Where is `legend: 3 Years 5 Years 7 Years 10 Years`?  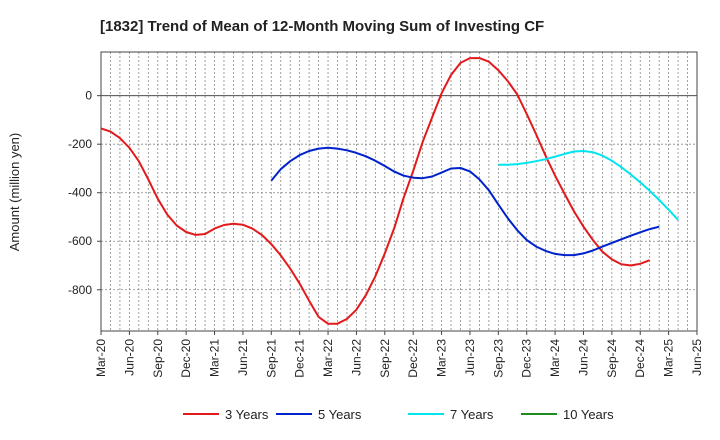 legend: 3 Years 5 Years 7 Years 10 Years is located at coordinates (398, 414).